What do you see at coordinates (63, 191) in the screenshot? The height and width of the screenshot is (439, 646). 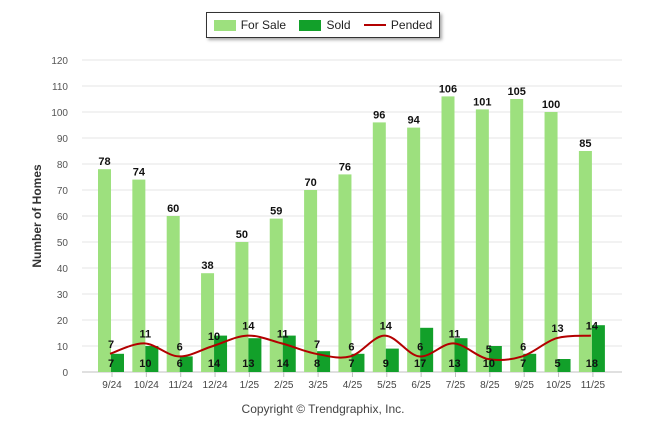 I see `y-tick-label: 70` at bounding box center [63, 191].